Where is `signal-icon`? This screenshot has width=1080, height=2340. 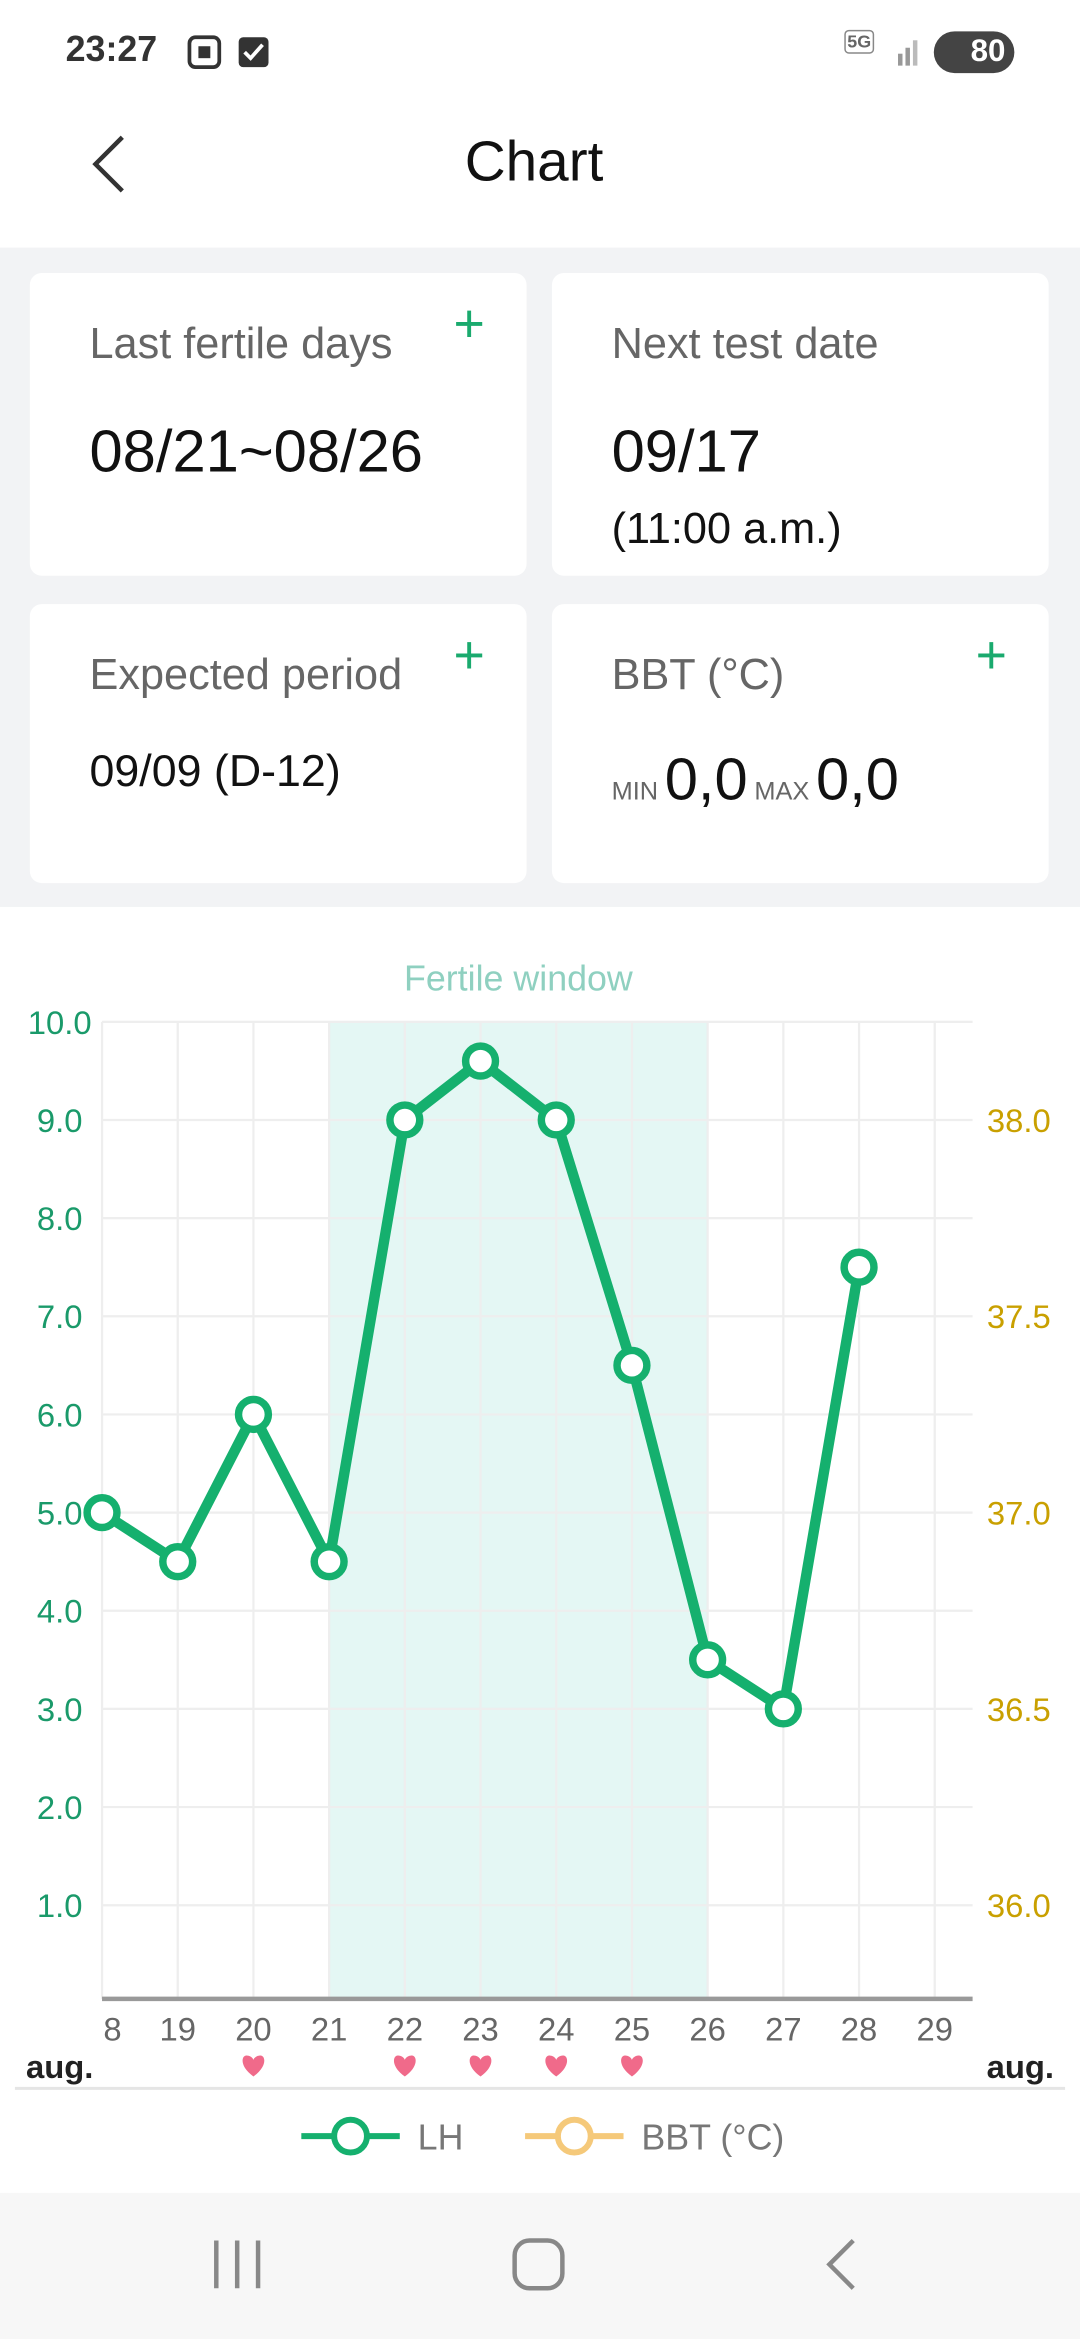
signal-icon is located at coordinates (908, 53).